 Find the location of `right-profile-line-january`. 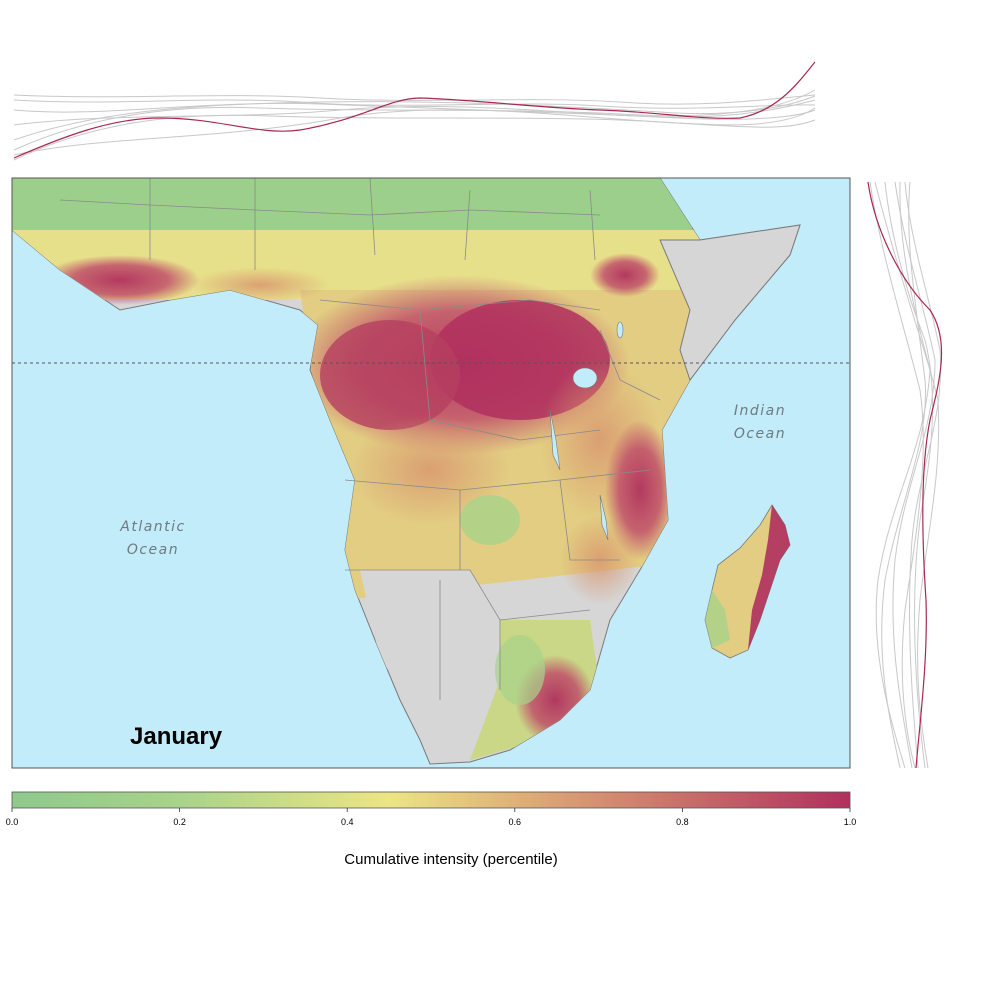

right-profile-line-january is located at coordinates (905, 475).